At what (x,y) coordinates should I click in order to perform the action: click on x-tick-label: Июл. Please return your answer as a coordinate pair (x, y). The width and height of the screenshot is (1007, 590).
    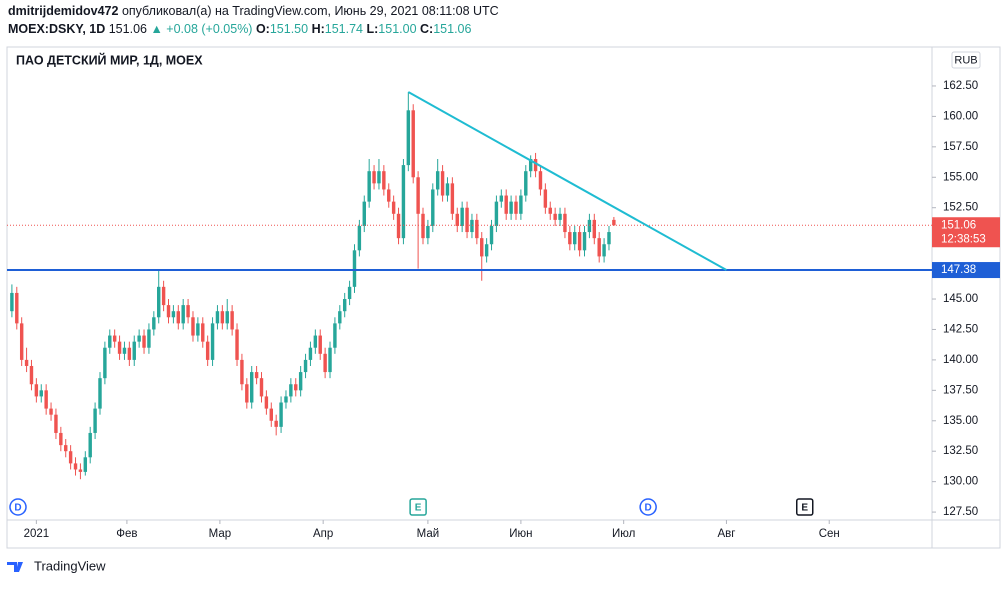
    Looking at the image, I should click on (623, 534).